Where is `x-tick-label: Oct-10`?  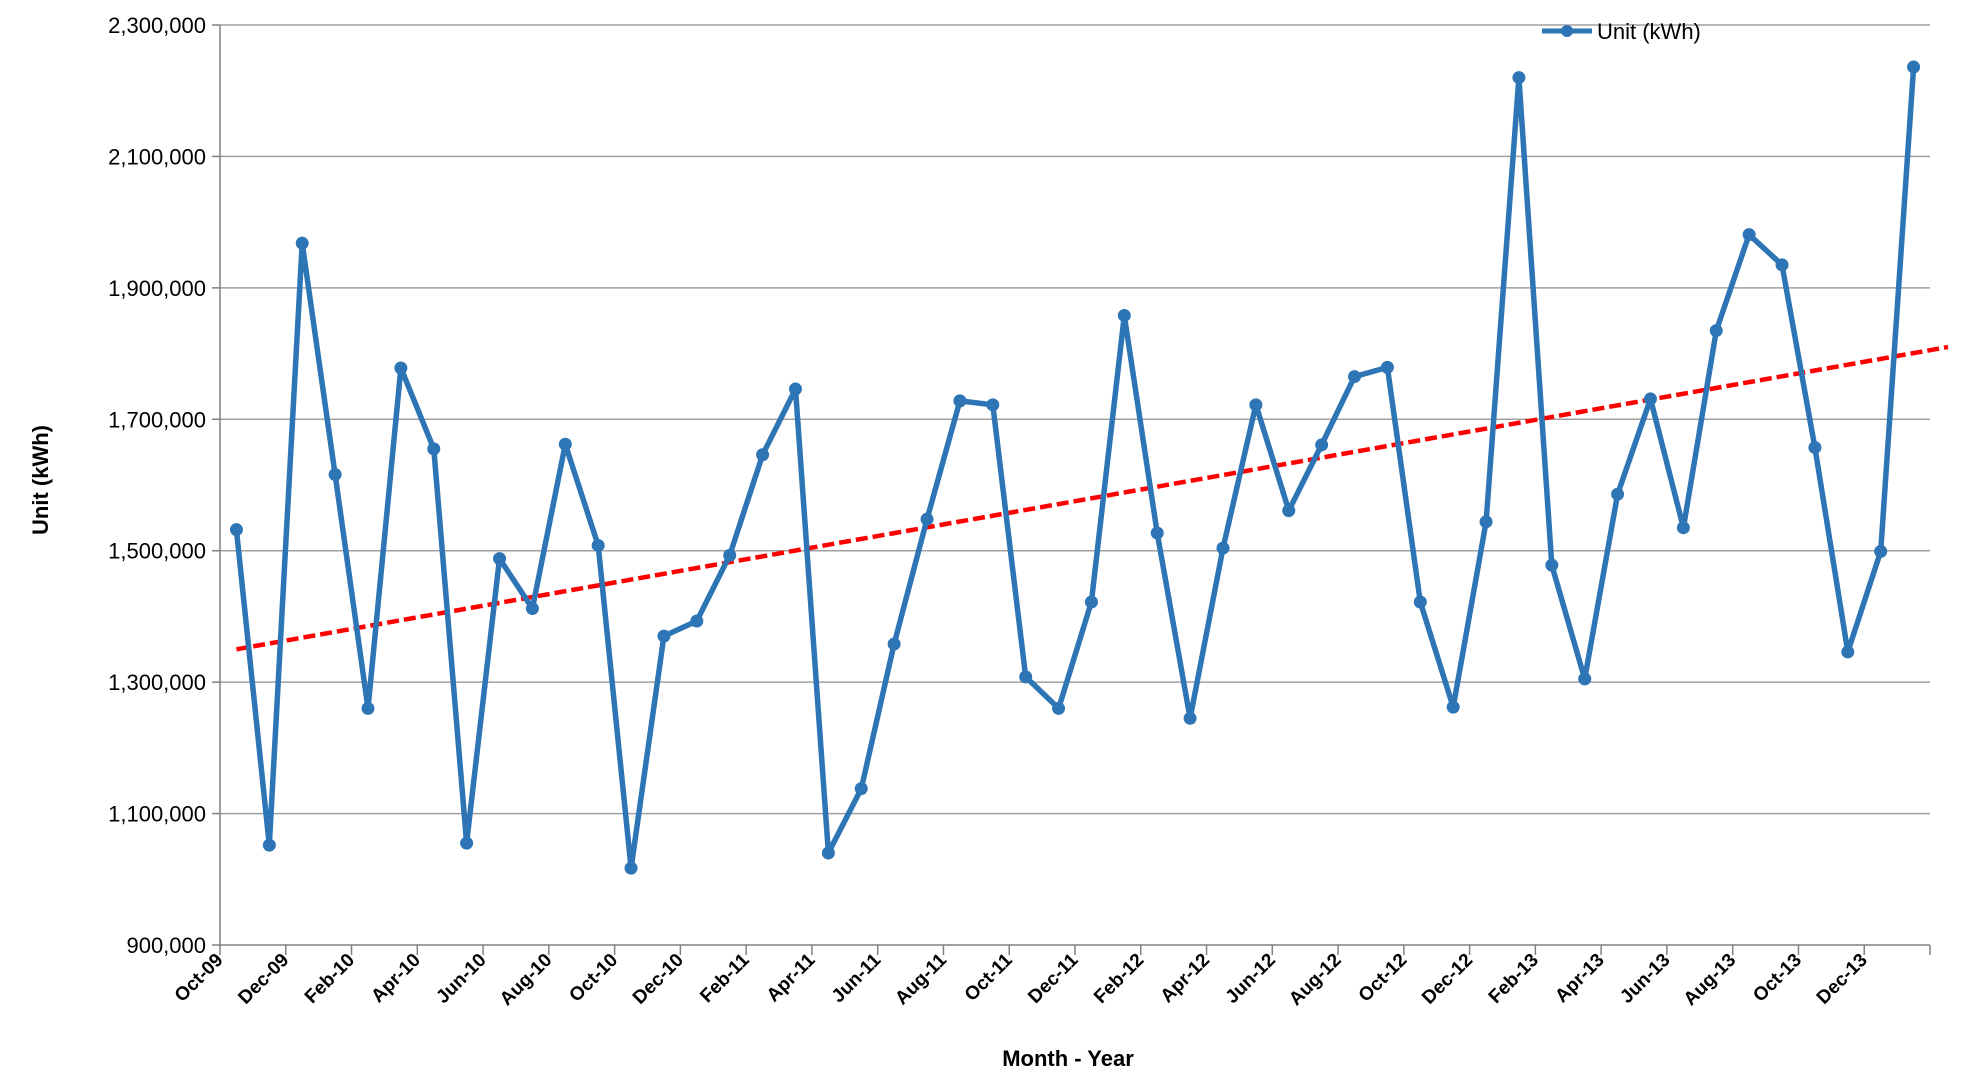 x-tick-label: Oct-10 is located at coordinates (593, 978).